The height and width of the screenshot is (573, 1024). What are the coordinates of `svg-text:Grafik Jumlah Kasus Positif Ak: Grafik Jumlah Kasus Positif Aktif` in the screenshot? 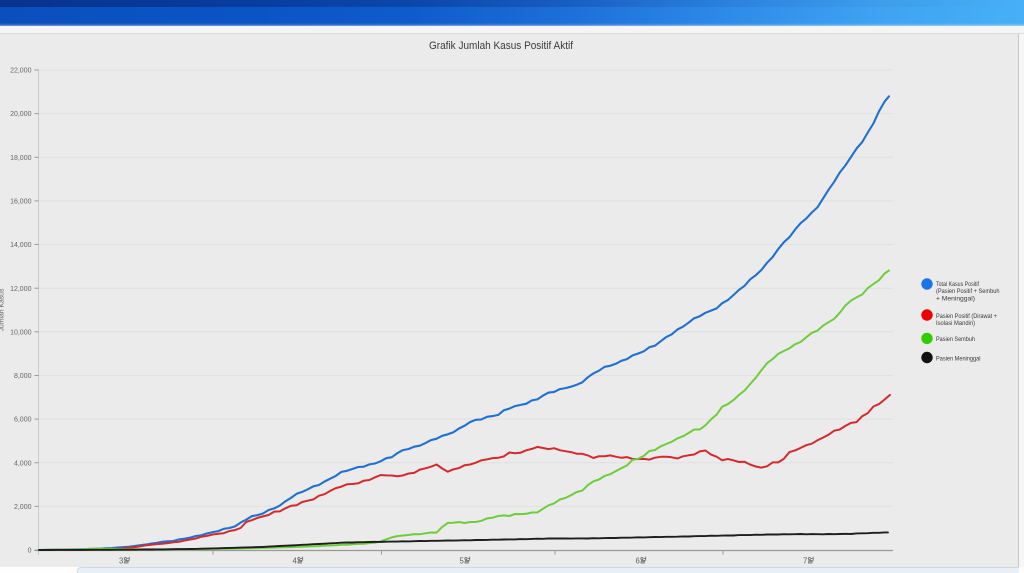 It's located at (501, 46).